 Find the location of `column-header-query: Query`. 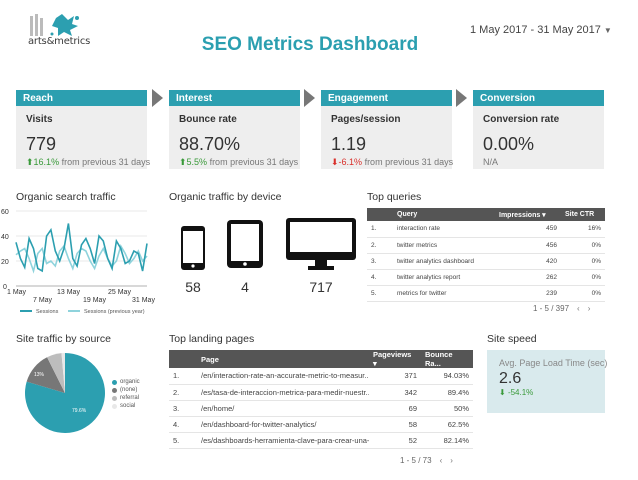

column-header-query: Query is located at coordinates (444, 214).